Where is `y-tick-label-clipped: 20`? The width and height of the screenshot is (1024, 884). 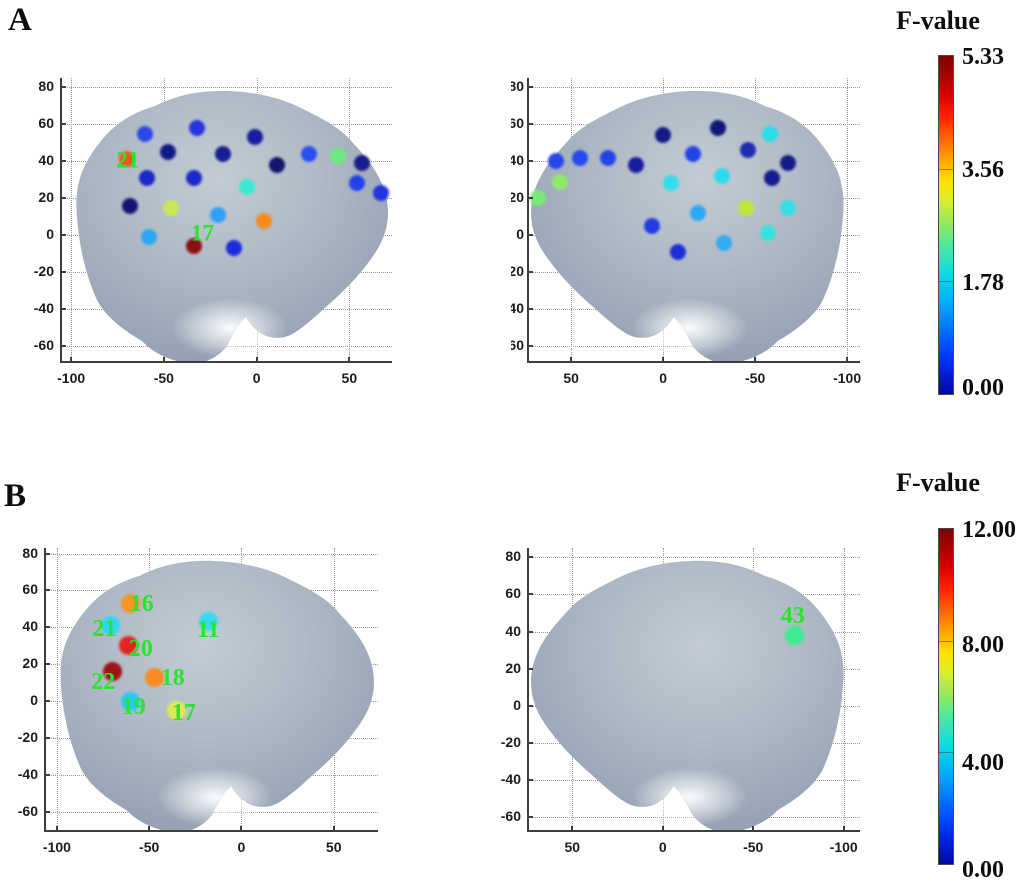 y-tick-label-clipped: 20 is located at coordinates (517, 197).